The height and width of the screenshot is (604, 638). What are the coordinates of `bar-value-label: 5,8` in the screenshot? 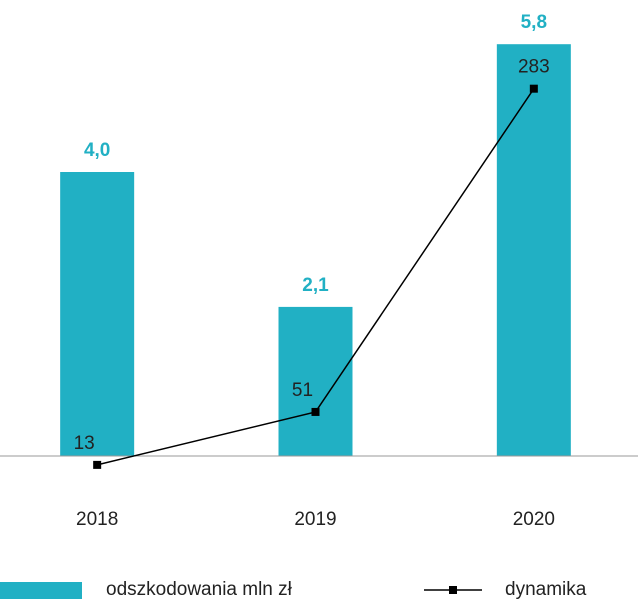 It's located at (534, 22).